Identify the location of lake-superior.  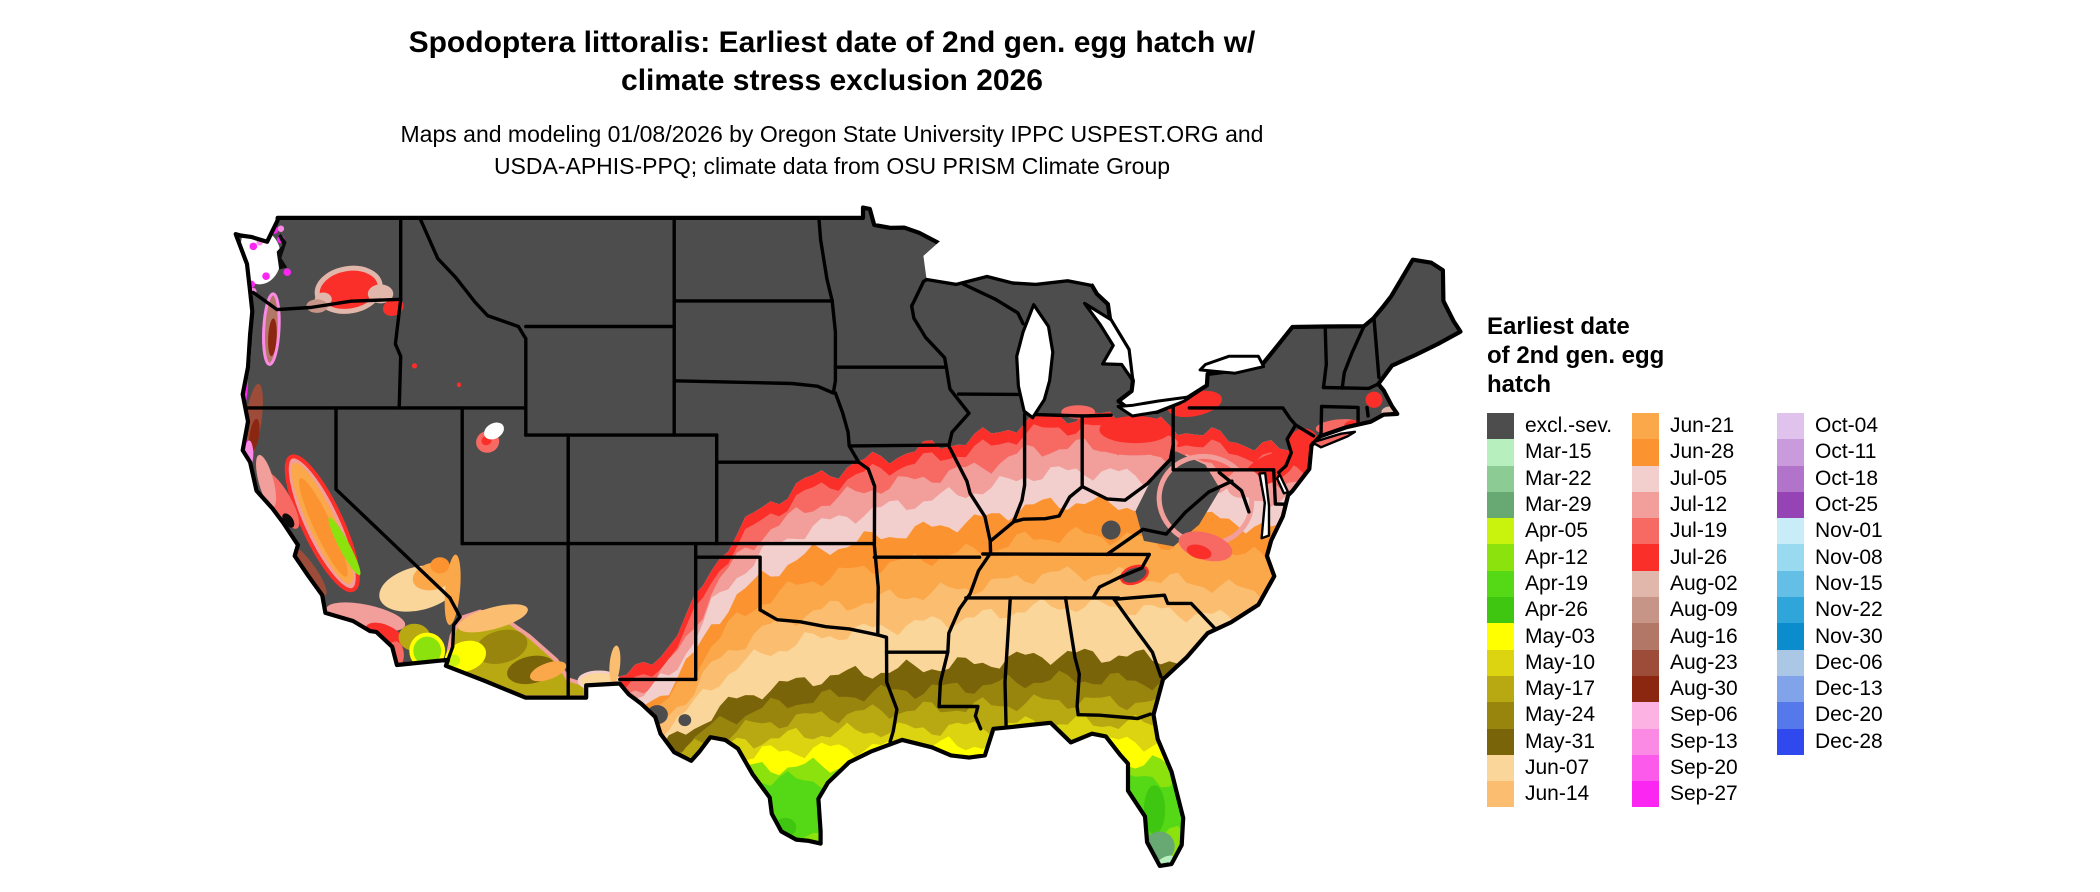
(1007, 258).